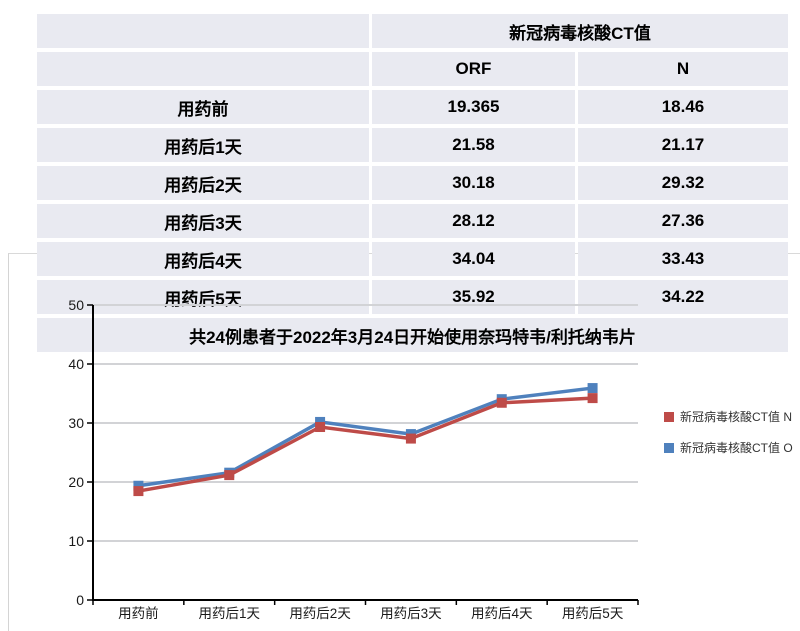 The height and width of the screenshot is (631, 800). Describe the element at coordinates (473, 107) in the screenshot. I see `cell-orf: 19.365` at that location.